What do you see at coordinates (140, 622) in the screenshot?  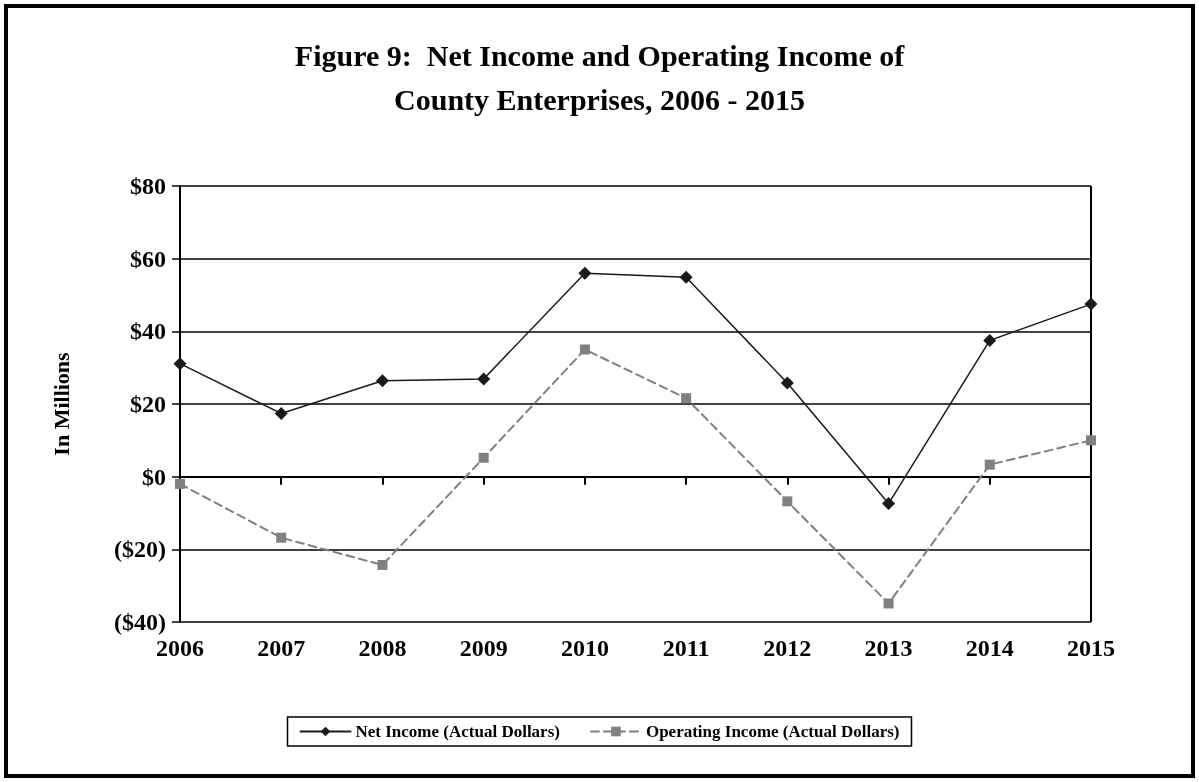 I see `y-tick-label: ($40)` at bounding box center [140, 622].